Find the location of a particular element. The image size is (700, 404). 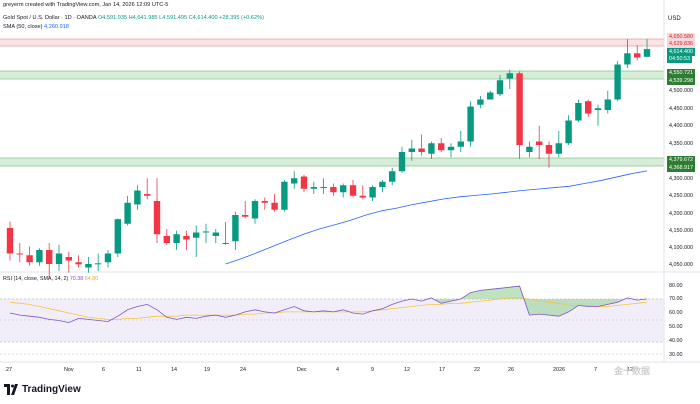

watermark-text: 金十数据 is located at coordinates (632, 371).